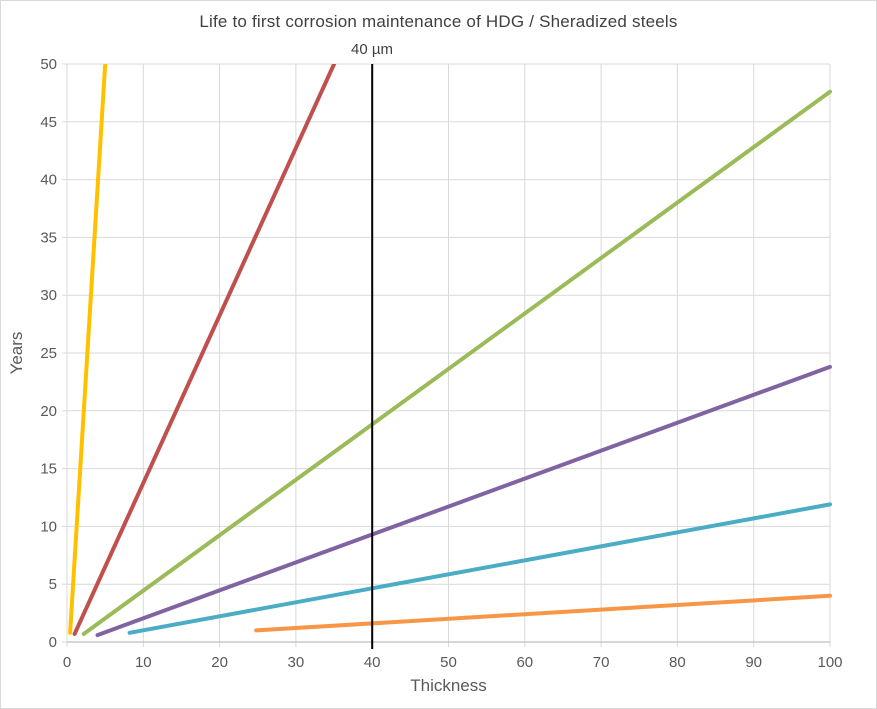  Describe the element at coordinates (48, 180) in the screenshot. I see `y-tick-label: 40` at that location.